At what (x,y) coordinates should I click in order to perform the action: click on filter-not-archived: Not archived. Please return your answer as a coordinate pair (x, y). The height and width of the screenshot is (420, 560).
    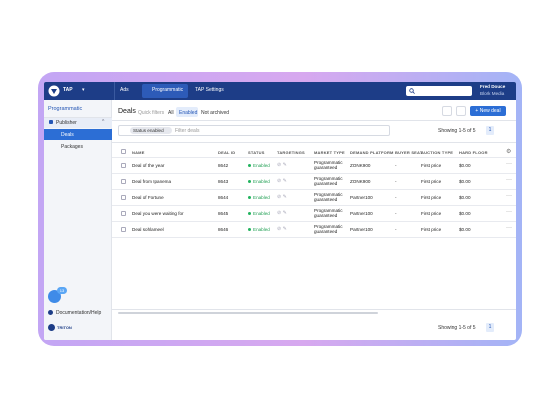
    Looking at the image, I should click on (215, 113).